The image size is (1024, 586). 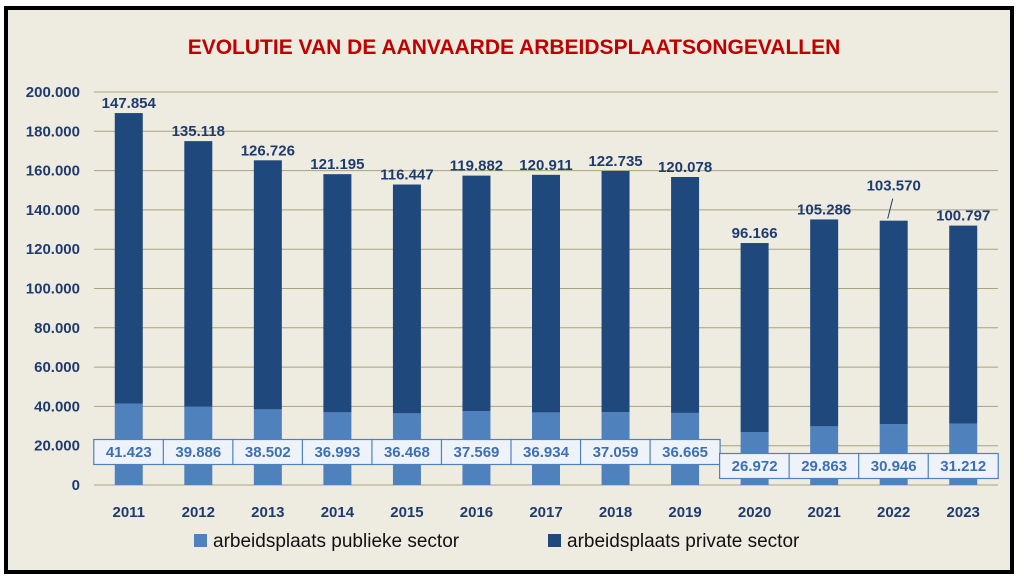 What do you see at coordinates (685, 167) in the screenshot?
I see `data-label-private: 120.078` at bounding box center [685, 167].